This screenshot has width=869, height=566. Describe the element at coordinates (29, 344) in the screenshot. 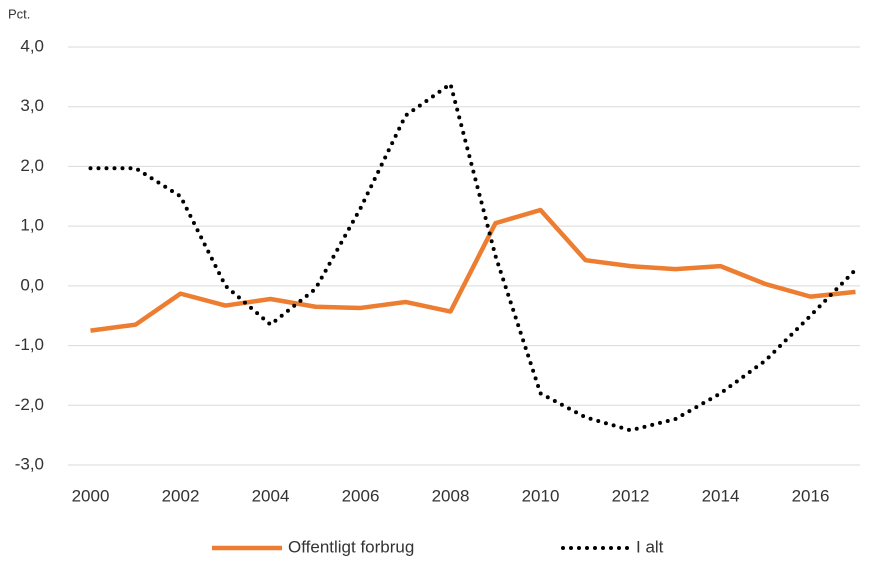

I see `y-tick-label: -1,0` at that location.